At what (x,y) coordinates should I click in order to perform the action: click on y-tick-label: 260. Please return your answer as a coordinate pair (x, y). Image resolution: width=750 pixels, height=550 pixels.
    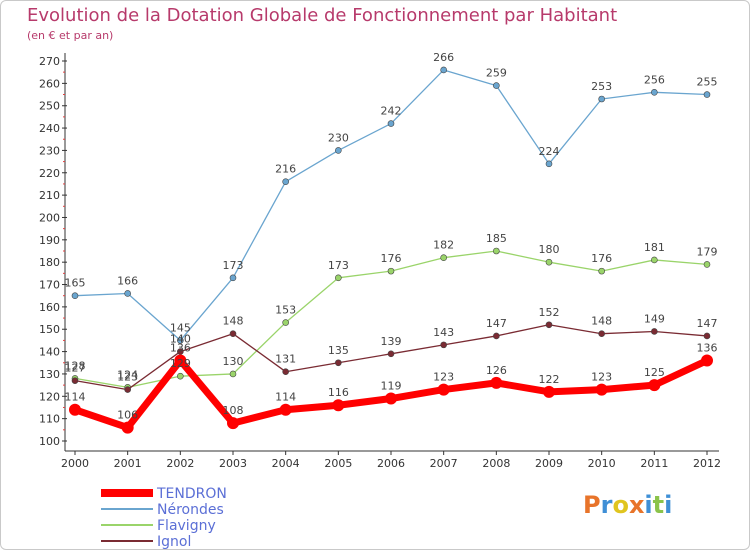
    Looking at the image, I should click on (49, 83).